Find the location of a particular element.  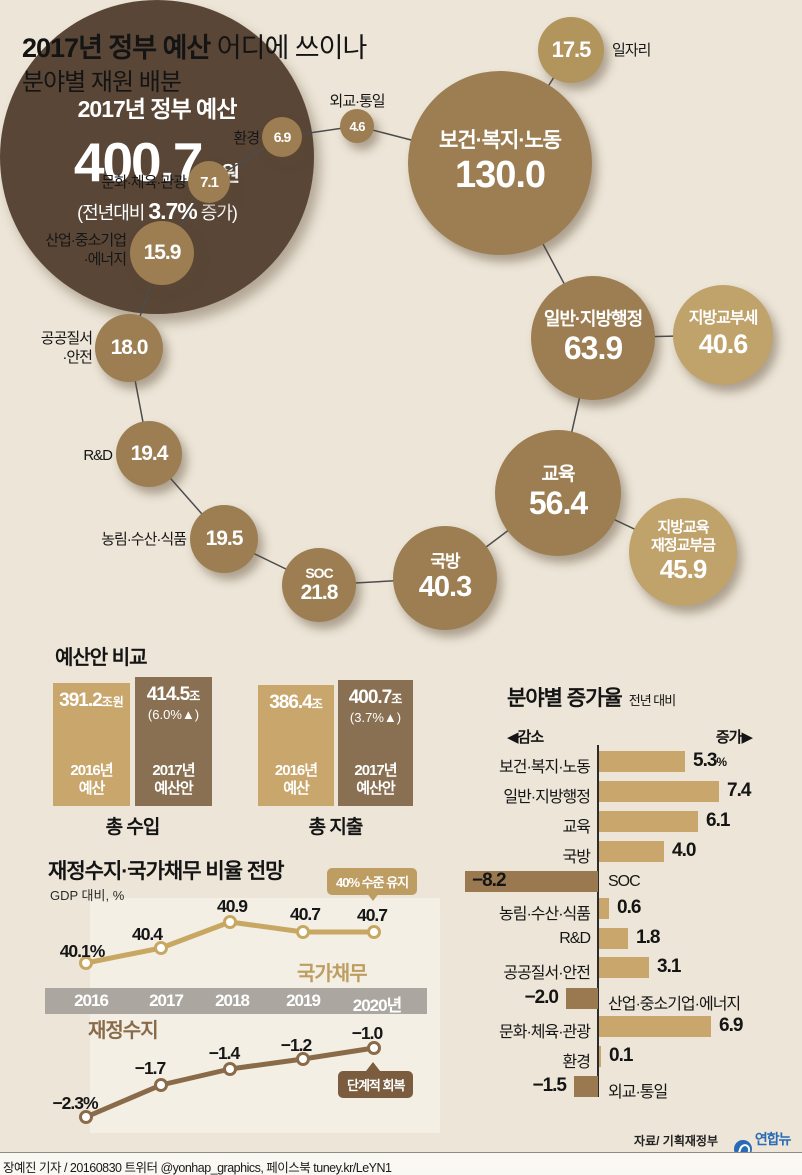

bar-spending-2016-year: 2016년 예산 is located at coordinates (296, 779).